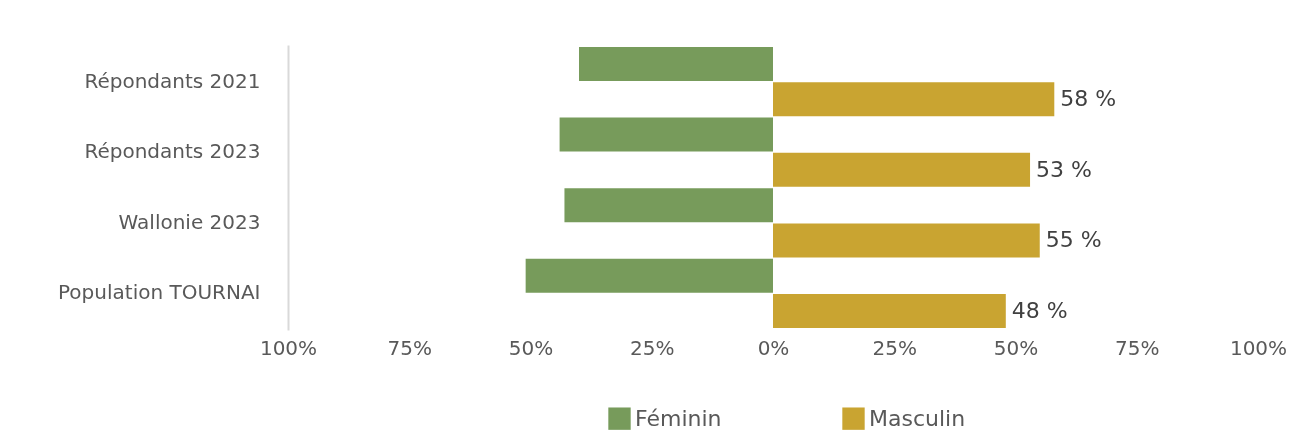 The width and height of the screenshot is (1294, 430). Describe the element at coordinates (917, 417) in the screenshot. I see `legend-label: Masculin` at that location.